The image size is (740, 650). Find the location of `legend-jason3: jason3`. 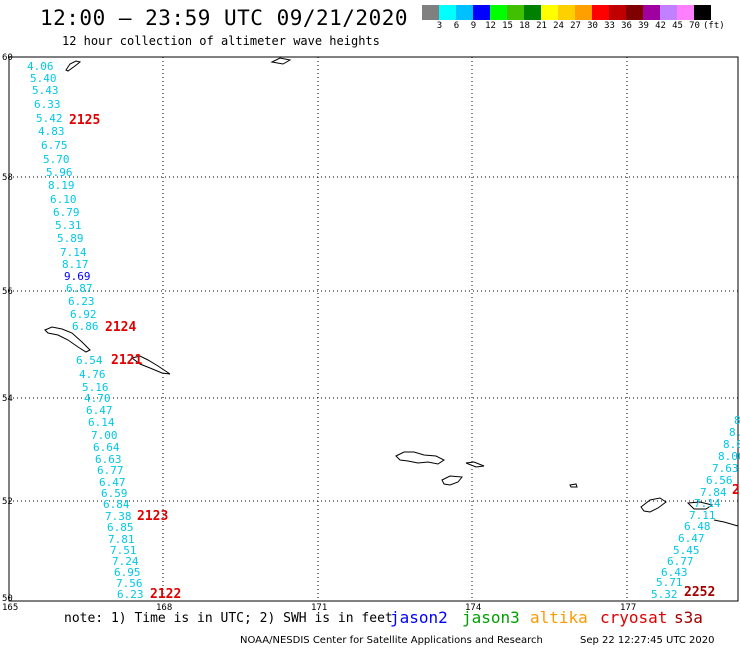

legend-jason3: jason3 is located at coordinates (491, 617).